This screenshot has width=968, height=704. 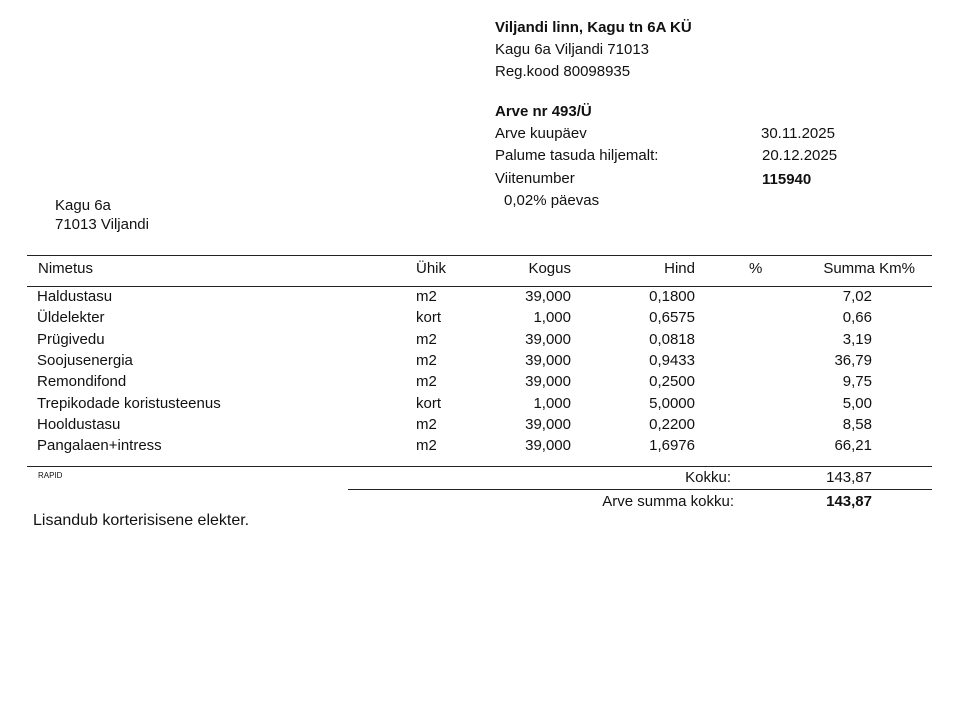 What do you see at coordinates (869, 268) in the screenshot?
I see `header-sum: Summa Km%` at bounding box center [869, 268].